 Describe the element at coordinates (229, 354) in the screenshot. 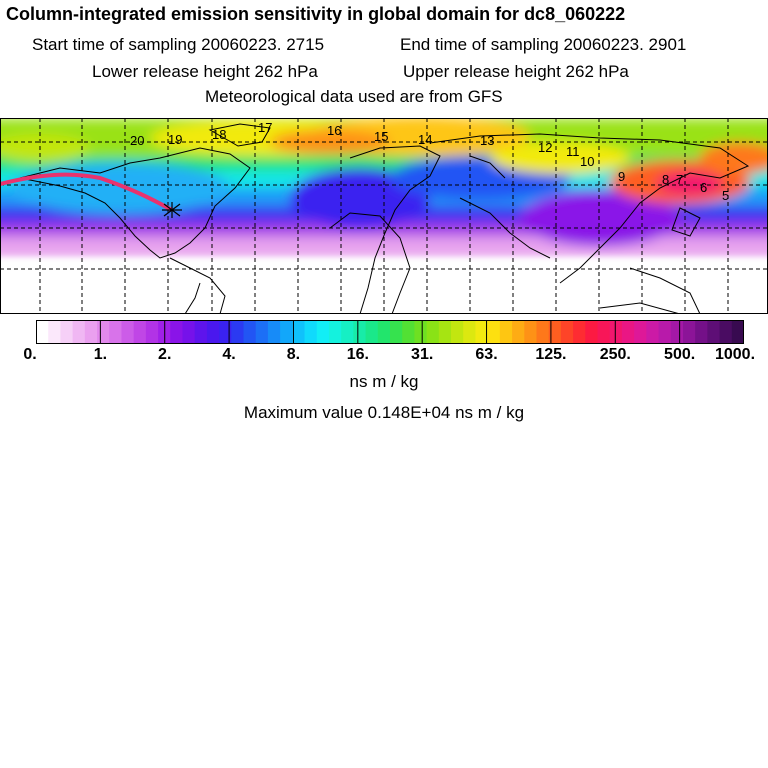

I see `color-scale-tick-label: 4.` at that location.